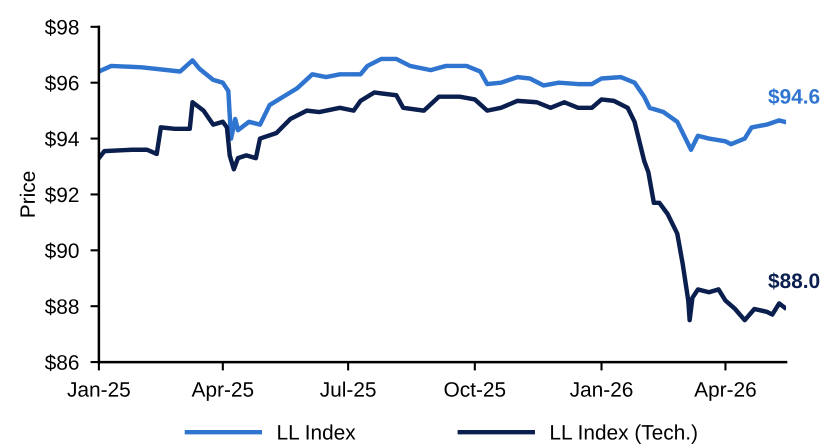 The height and width of the screenshot is (447, 838). Describe the element at coordinates (98, 389) in the screenshot. I see `x-tick-label: Jan-25` at that location.